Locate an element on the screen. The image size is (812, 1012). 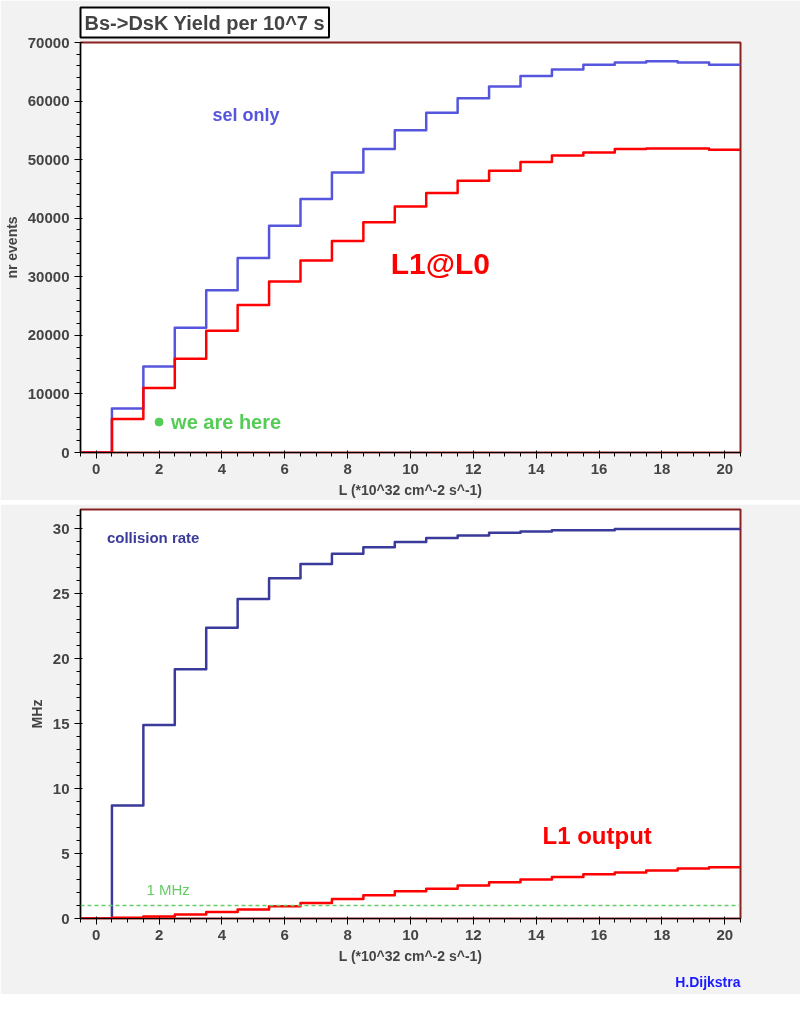
y-tick-label: 40000 is located at coordinates (48, 218).